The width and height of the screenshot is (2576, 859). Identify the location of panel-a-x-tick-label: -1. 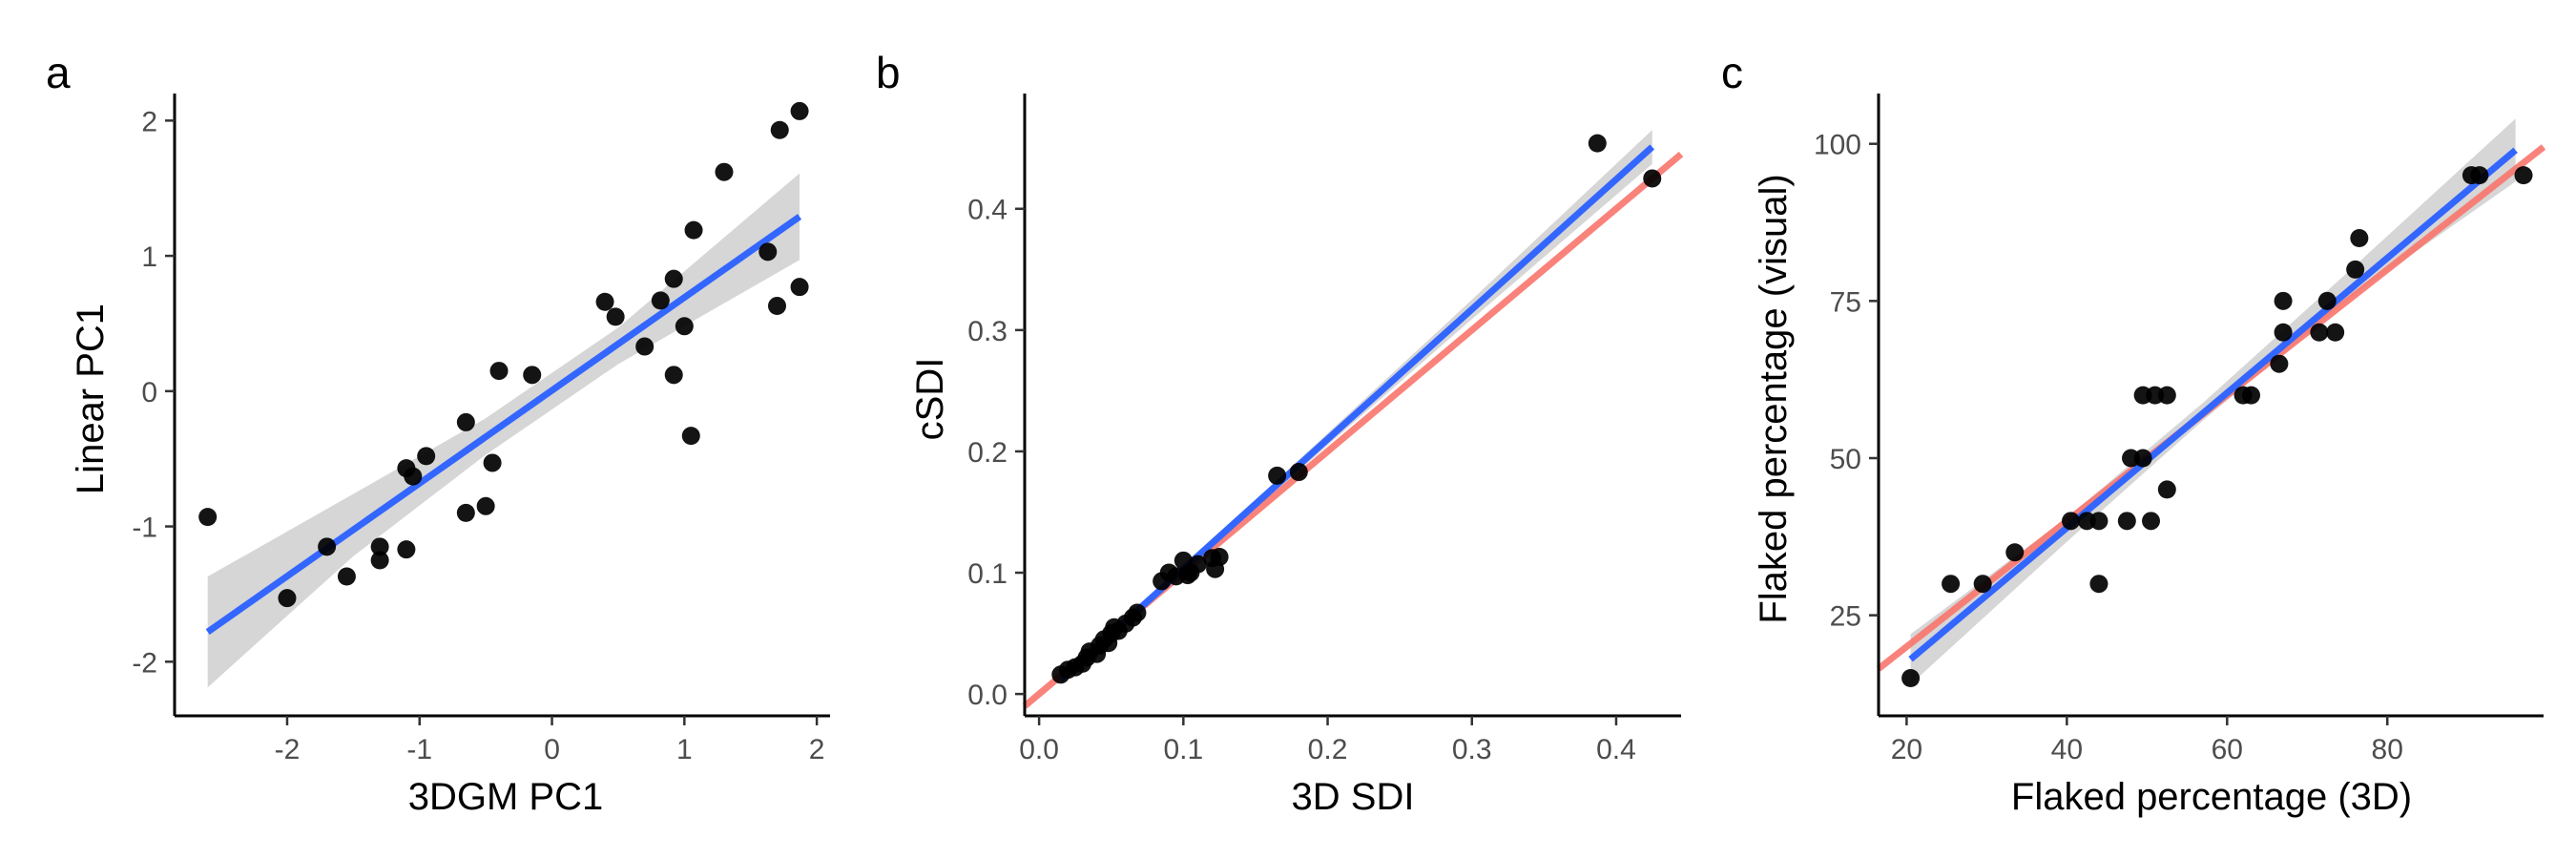
(419, 749).